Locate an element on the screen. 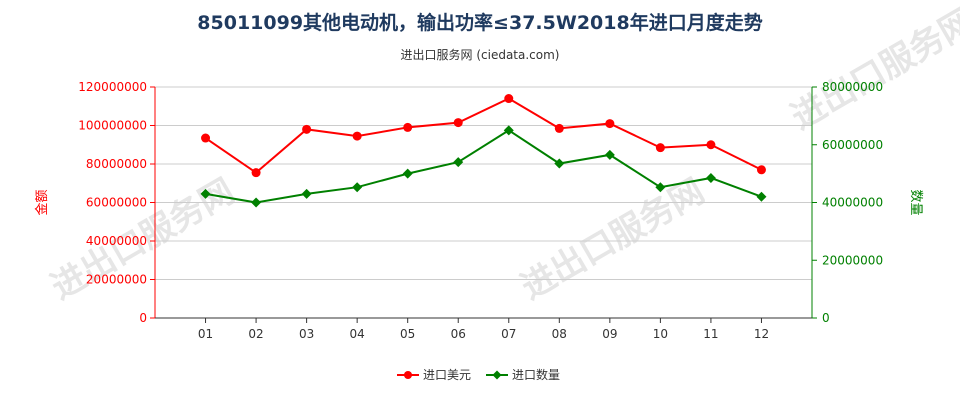  x-tick-label: 07 is located at coordinates (508, 334).